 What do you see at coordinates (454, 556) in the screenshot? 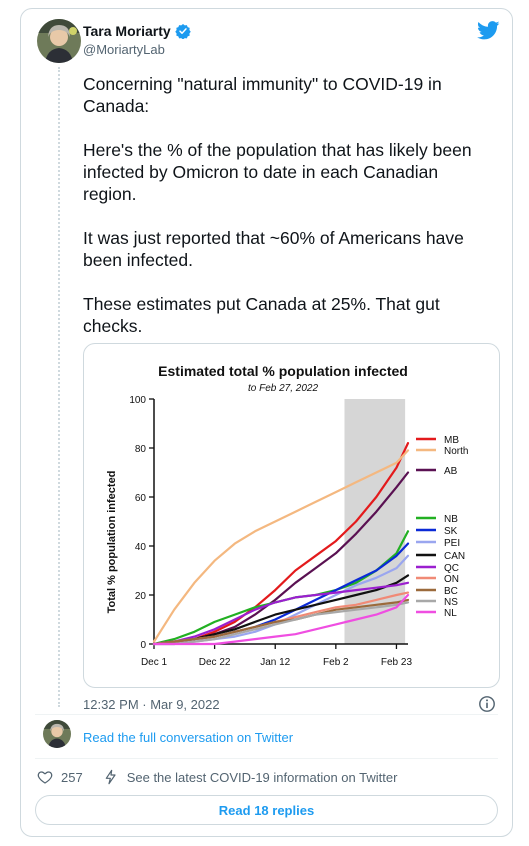
I see `legend-label: CAN` at bounding box center [454, 556].